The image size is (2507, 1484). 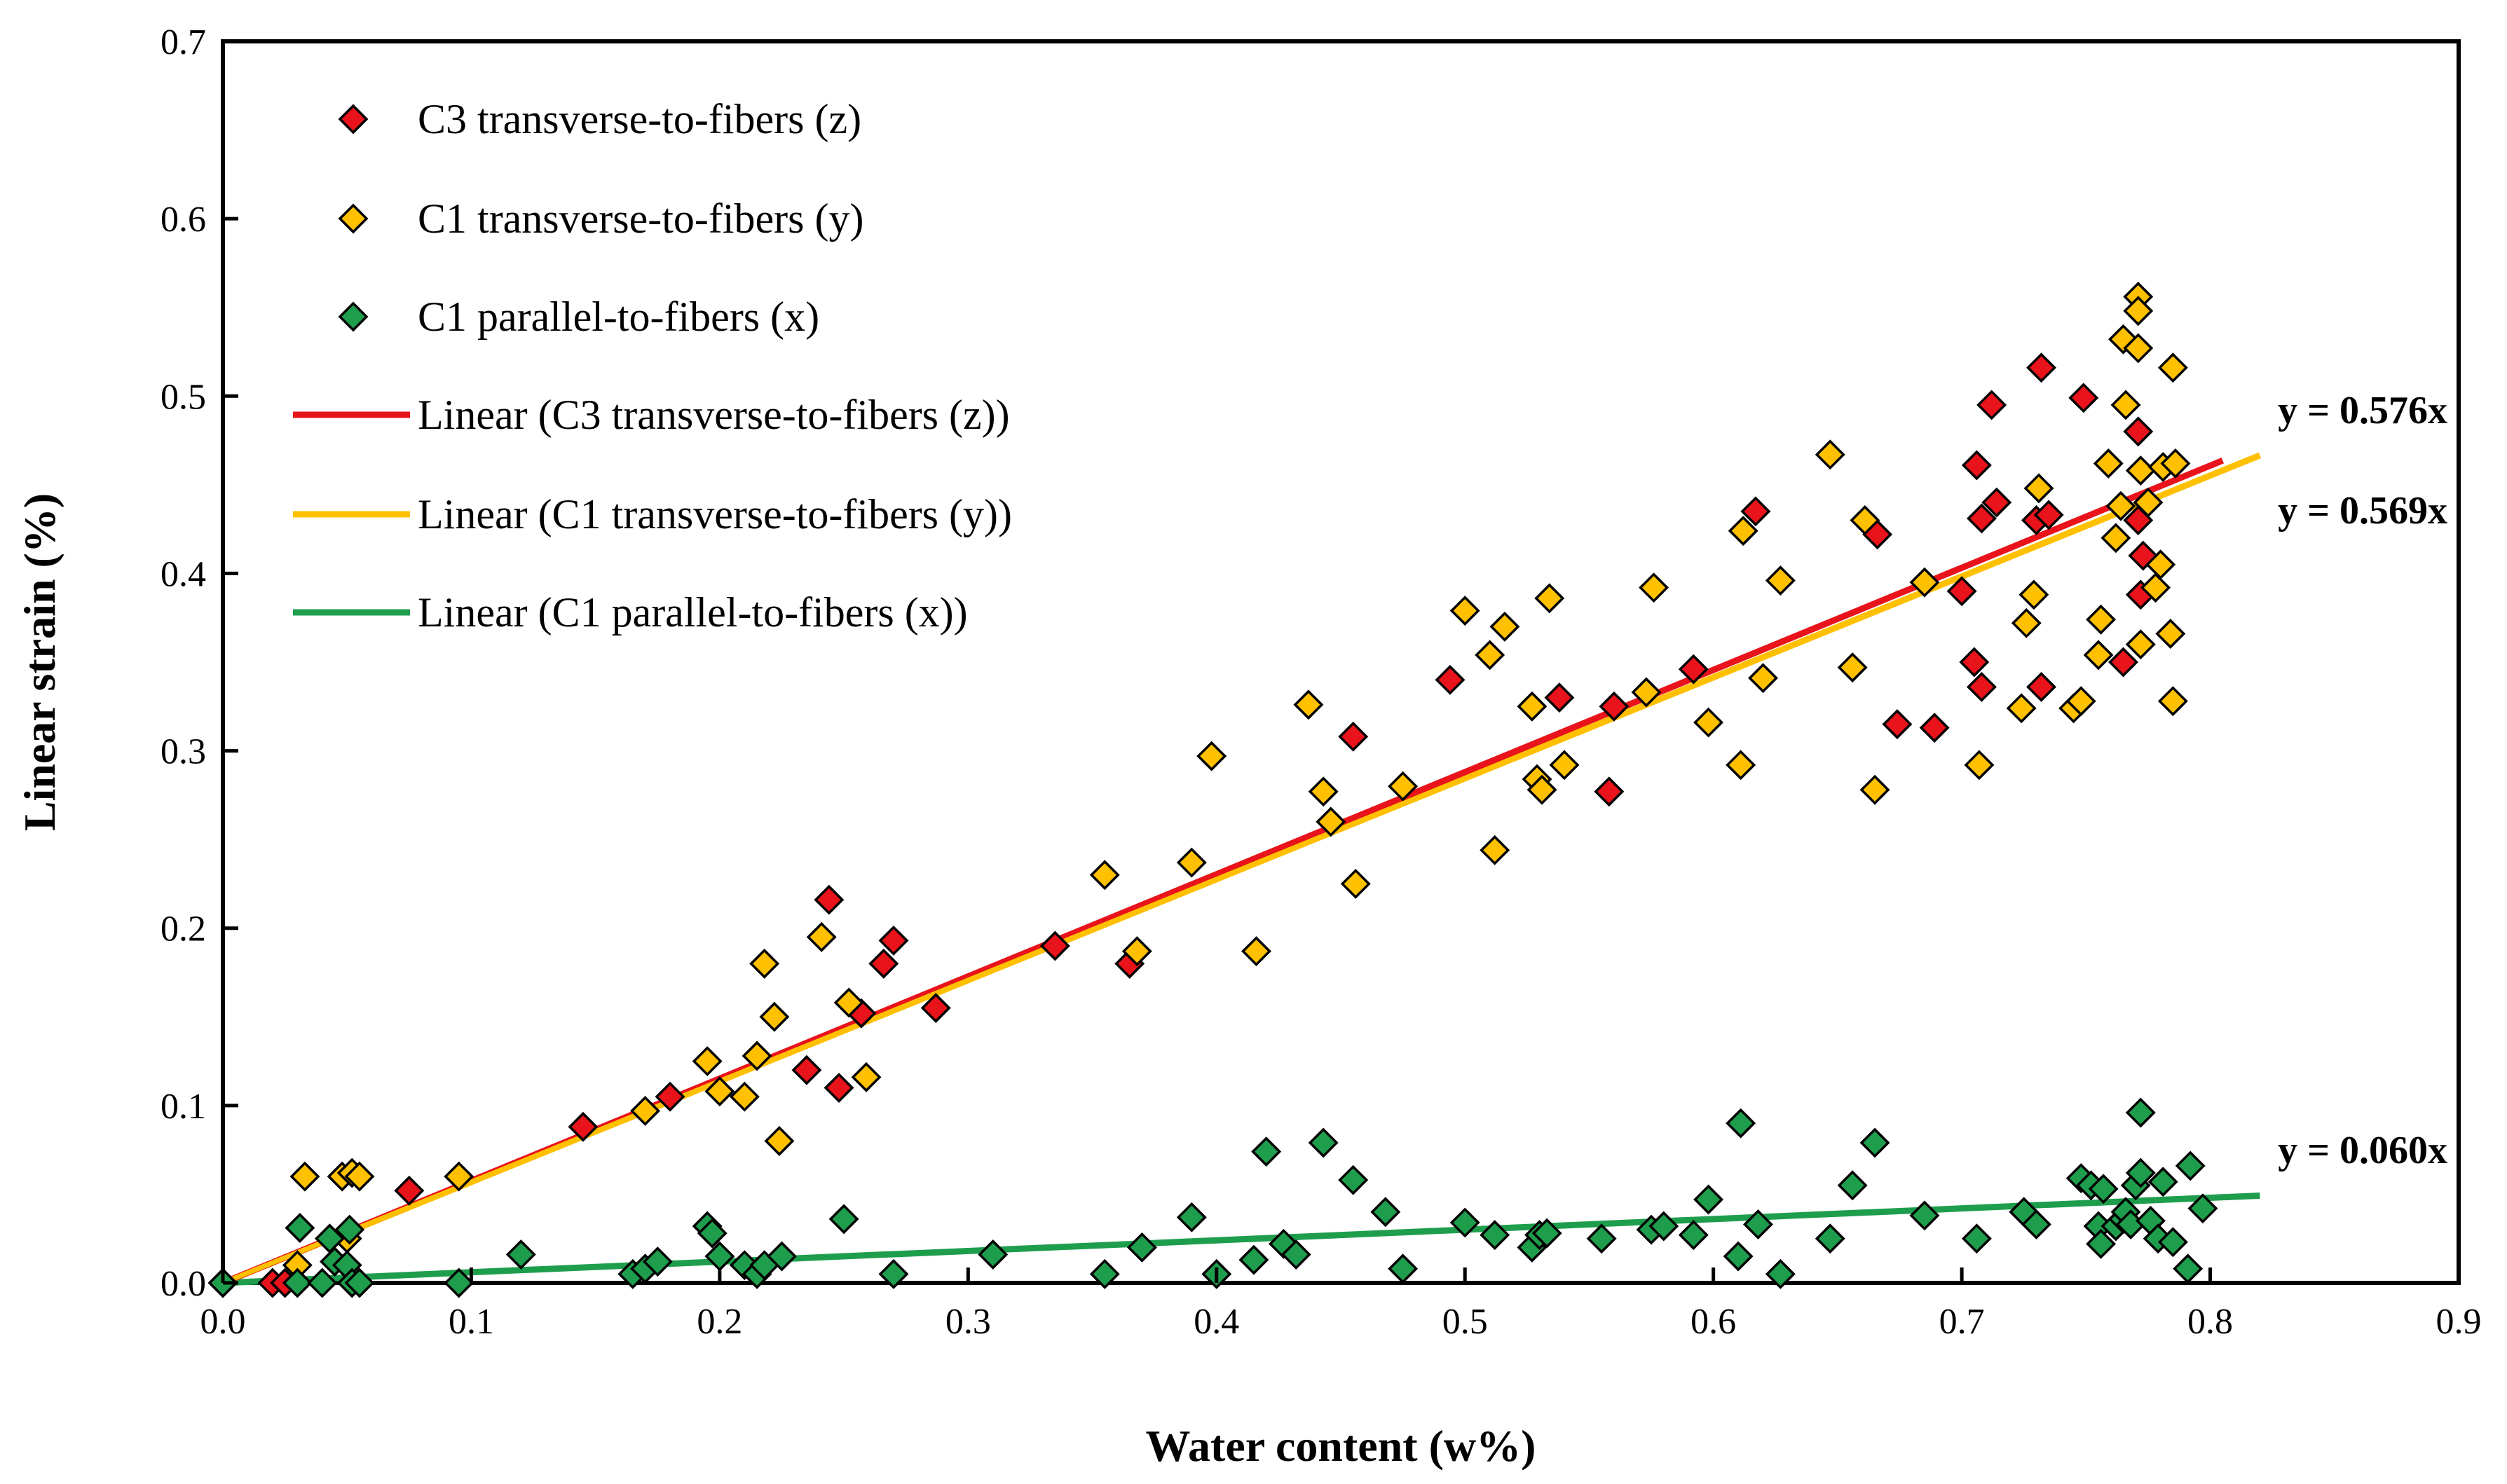 I want to click on legend-label-5: Linear (C1 transverse-to-fibers (y)), so click(x=715, y=514).